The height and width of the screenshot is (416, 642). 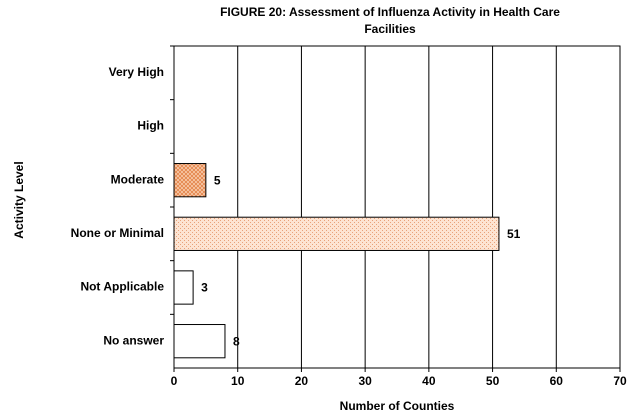 I want to click on x-axis-label: Number of Counties, so click(x=397, y=406).